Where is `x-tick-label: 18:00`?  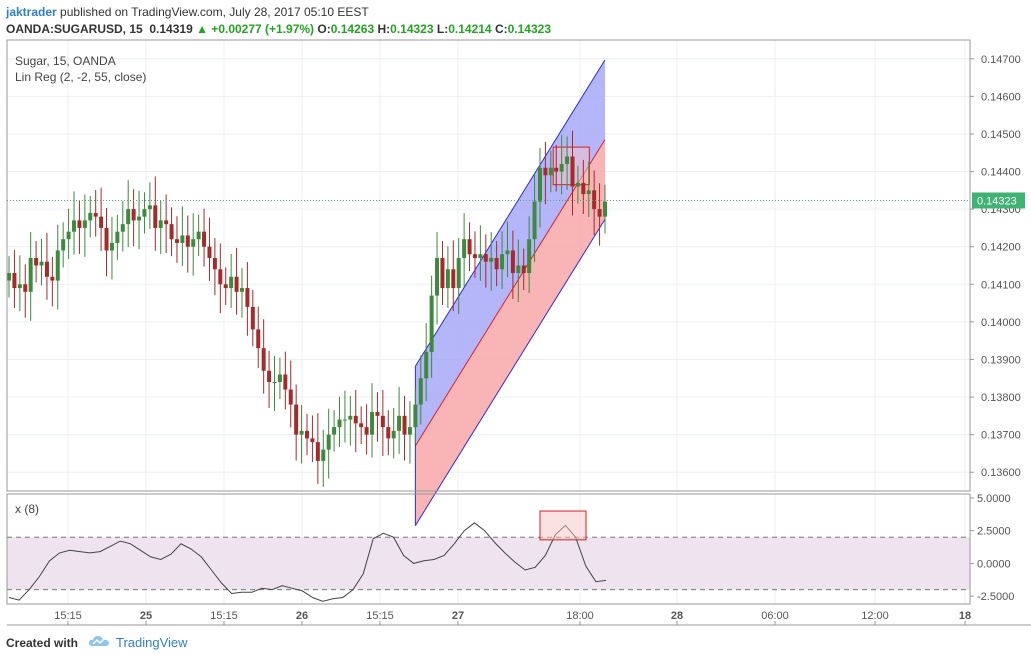 x-tick-label: 18:00 is located at coordinates (580, 616).